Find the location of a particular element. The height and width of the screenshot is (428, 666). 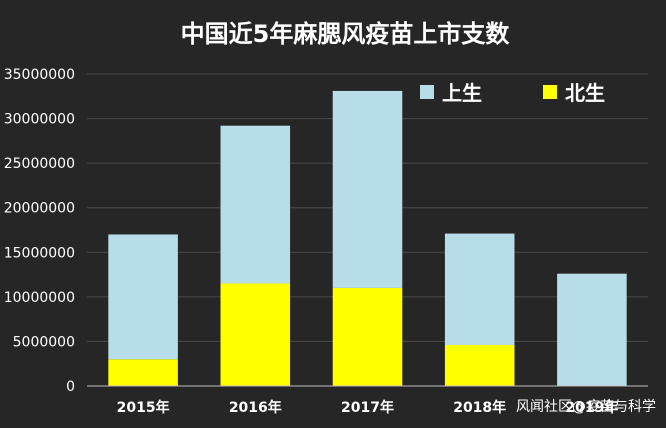

y-tick-label: 15000000 is located at coordinates (39, 253).